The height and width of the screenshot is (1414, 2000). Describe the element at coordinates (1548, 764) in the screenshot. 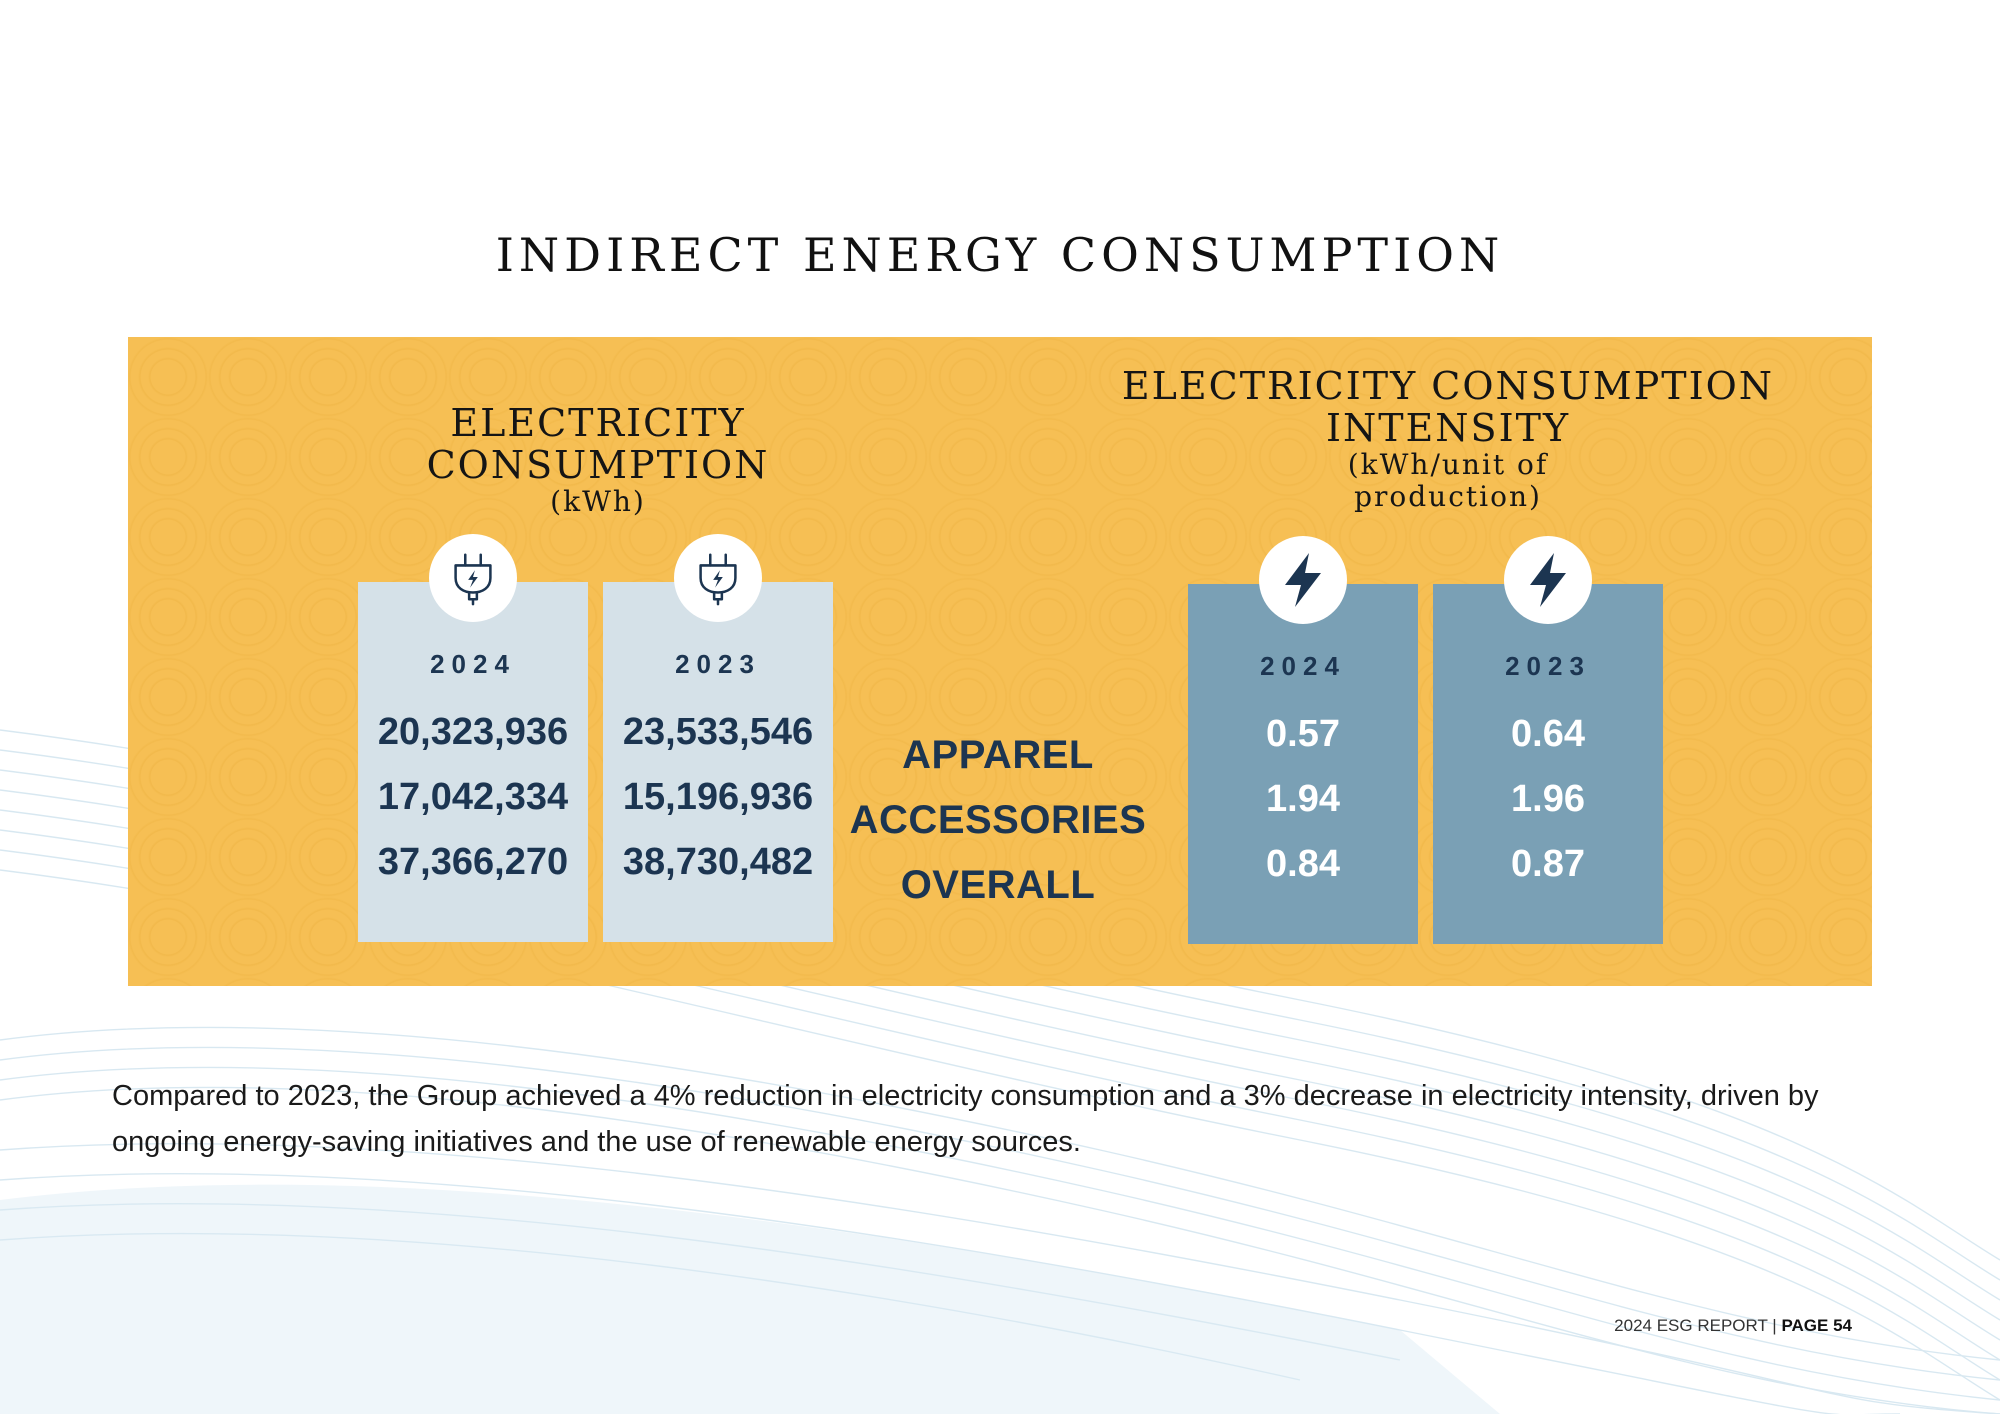

I see `intensity-column-2023: 2023 0.64 1.96 0.87` at that location.